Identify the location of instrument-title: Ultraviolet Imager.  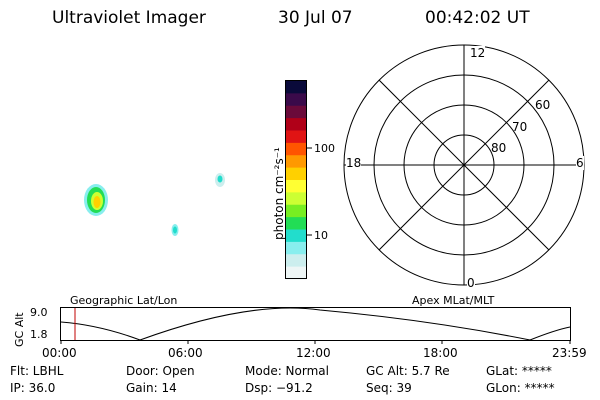
(129, 18).